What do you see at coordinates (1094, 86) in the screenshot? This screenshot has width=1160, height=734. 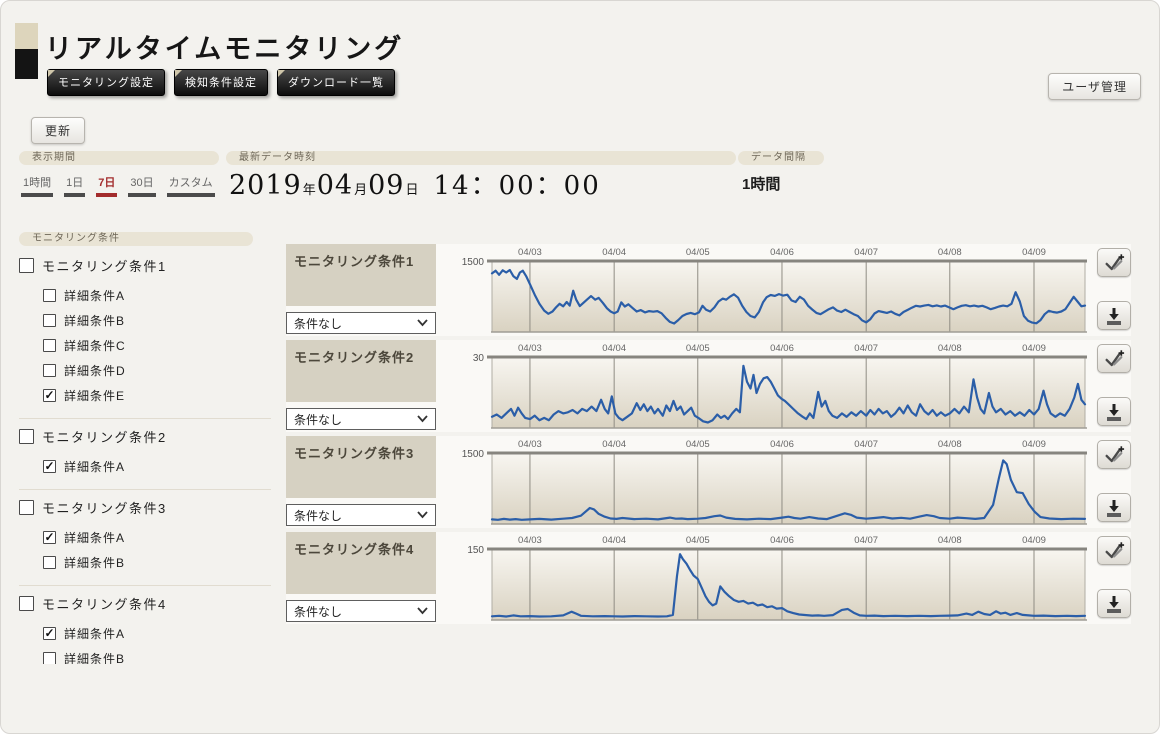 I see `user-management-button: ユーザ管理` at bounding box center [1094, 86].